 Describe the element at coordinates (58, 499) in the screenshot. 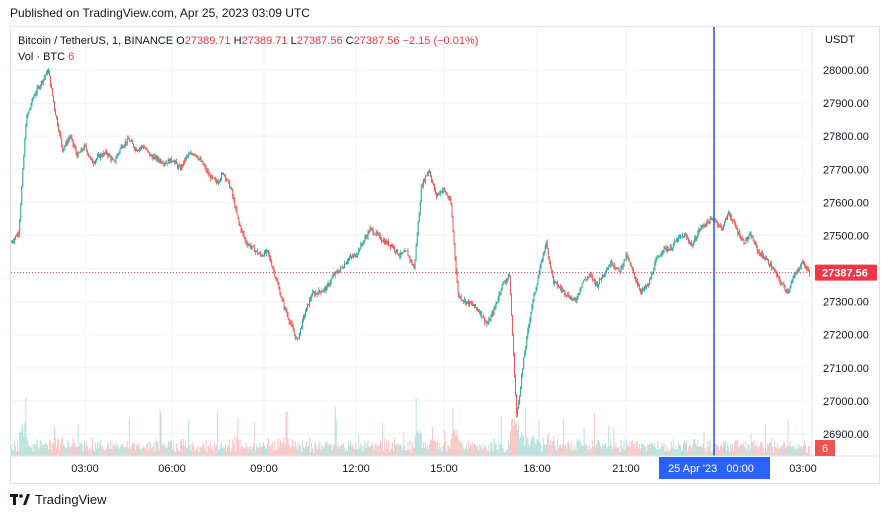

I see `tradingview-logo: TradingView` at that location.